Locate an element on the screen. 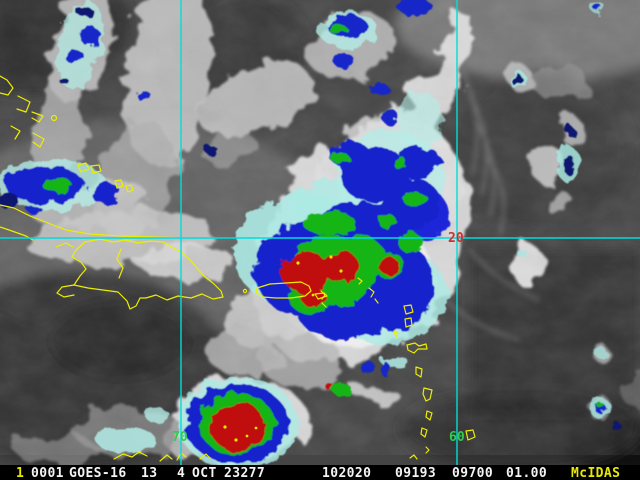 The height and width of the screenshot is (480, 640). grid-label-lat-20: 20 is located at coordinates (456, 238).